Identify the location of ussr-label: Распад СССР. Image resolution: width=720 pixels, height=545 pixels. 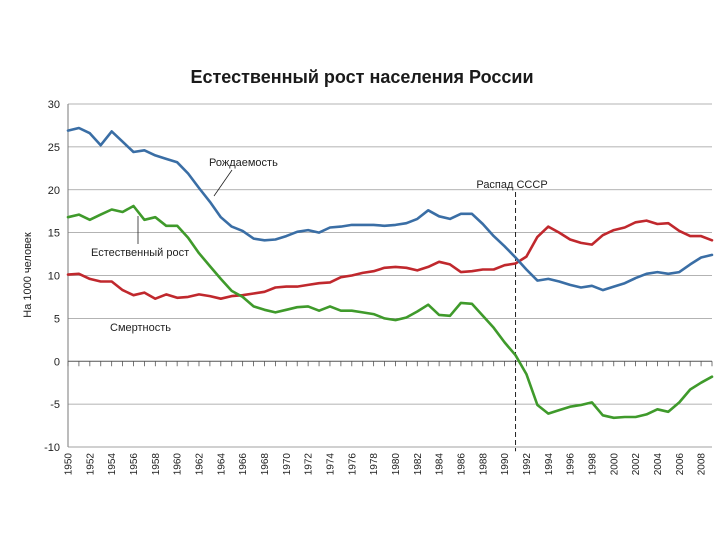
(511, 185).